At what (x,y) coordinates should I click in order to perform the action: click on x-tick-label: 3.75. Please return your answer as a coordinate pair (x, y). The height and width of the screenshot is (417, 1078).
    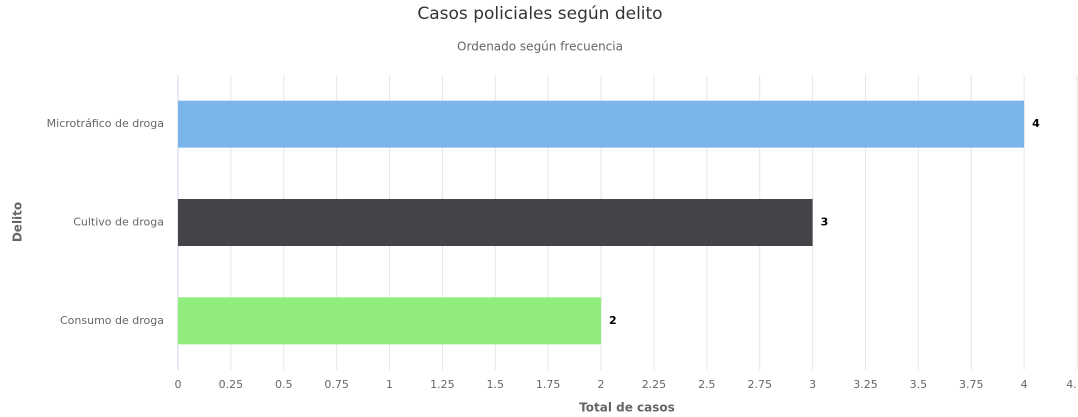
    Looking at the image, I should click on (971, 384).